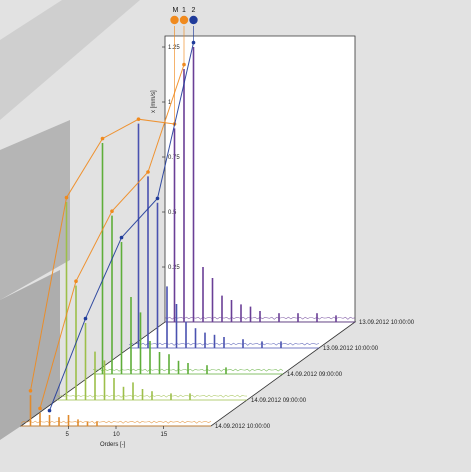 This screenshot has width=471, height=472. Describe the element at coordinates (116, 422) in the screenshot. I see `series-noise` at that location.